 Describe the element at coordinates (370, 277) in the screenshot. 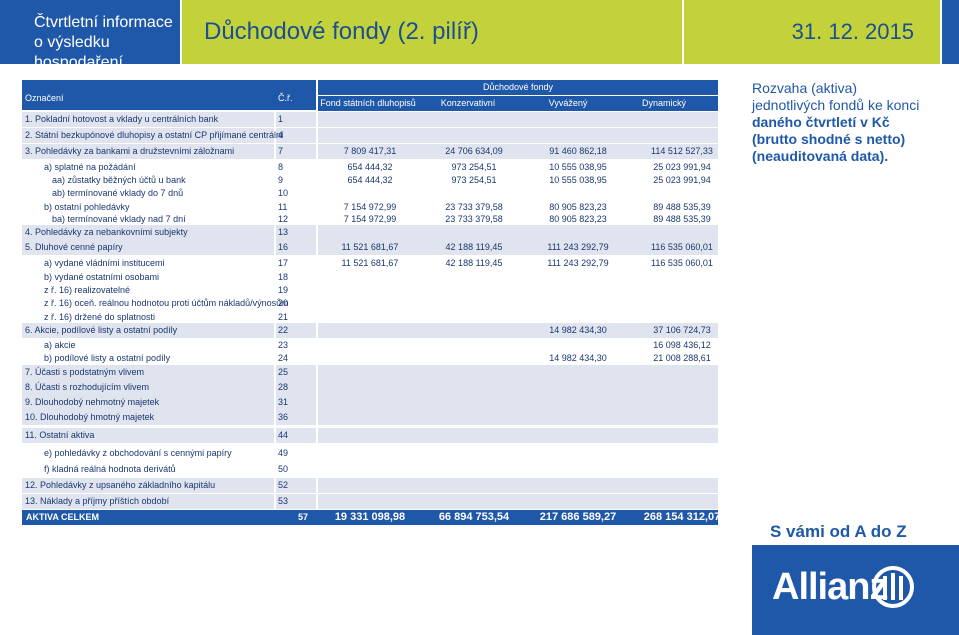

I see `table-row: b) vydané ostatními osobami 18` at that location.